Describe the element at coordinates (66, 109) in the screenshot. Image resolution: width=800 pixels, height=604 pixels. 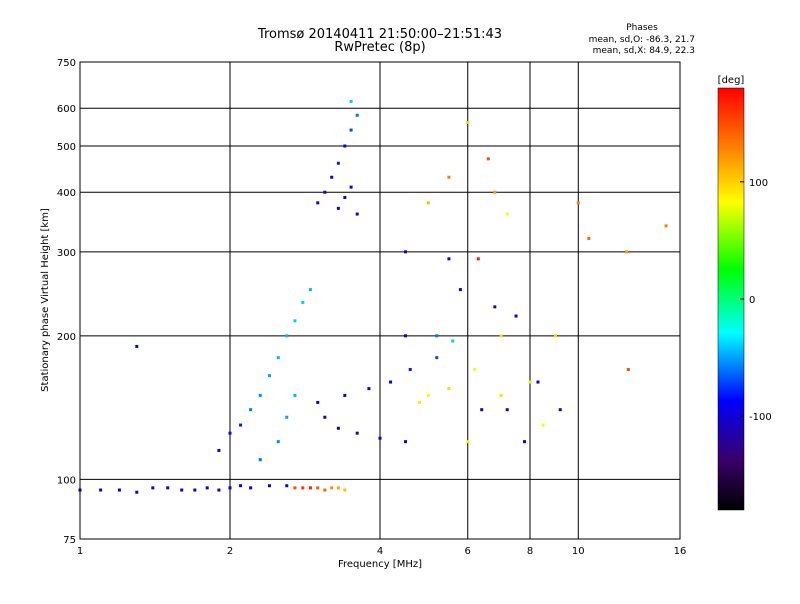
I see `y-tick-label: 600` at that location.